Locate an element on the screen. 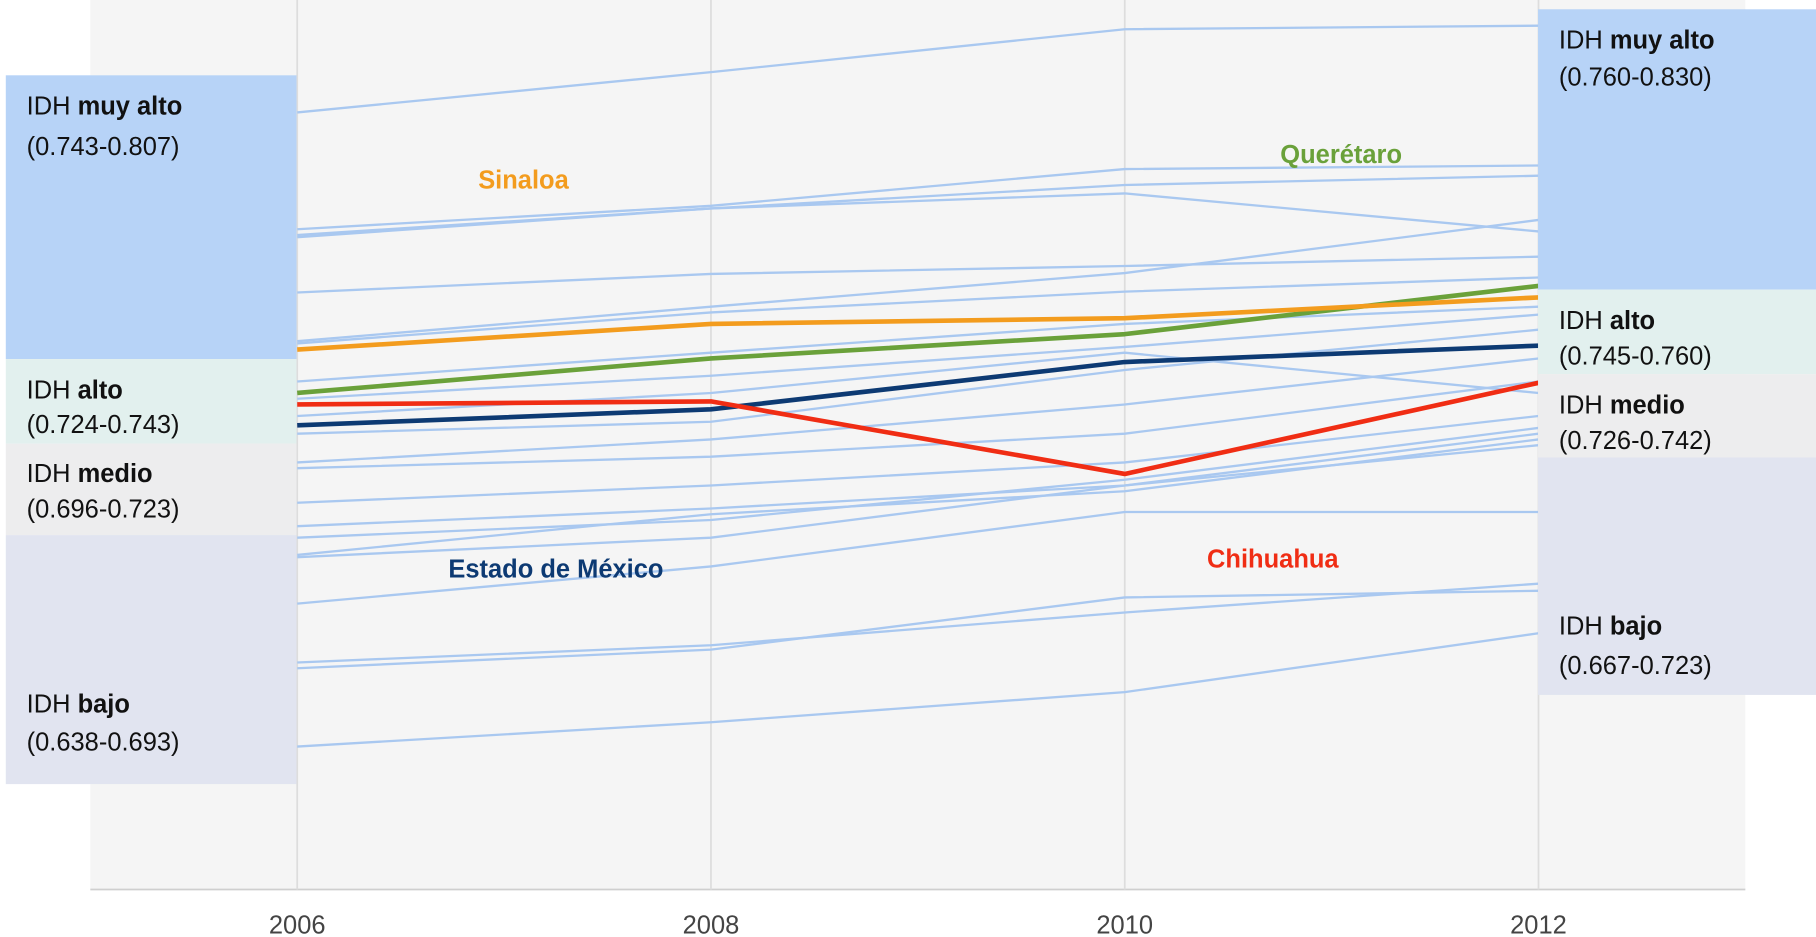 This screenshot has width=1816, height=937. band-range: (0.743-0.807) is located at coordinates (103, 147).